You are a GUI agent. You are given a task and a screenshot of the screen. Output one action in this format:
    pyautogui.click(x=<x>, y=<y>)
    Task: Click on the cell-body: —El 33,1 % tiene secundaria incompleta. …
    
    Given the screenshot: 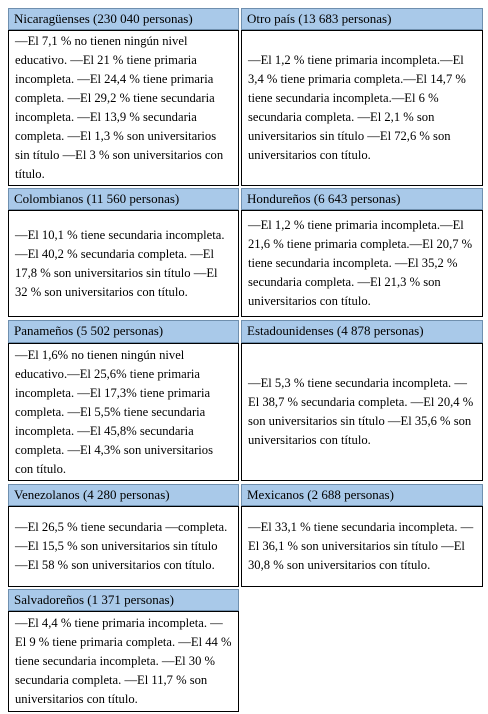 What is the action you would take?
    pyautogui.click(x=362, y=546)
    